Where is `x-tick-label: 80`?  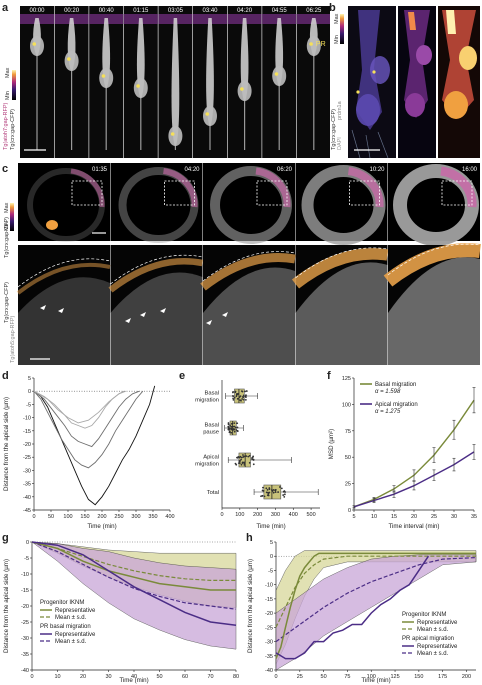
x-tick-label: 80 is located at coordinates (236, 677).